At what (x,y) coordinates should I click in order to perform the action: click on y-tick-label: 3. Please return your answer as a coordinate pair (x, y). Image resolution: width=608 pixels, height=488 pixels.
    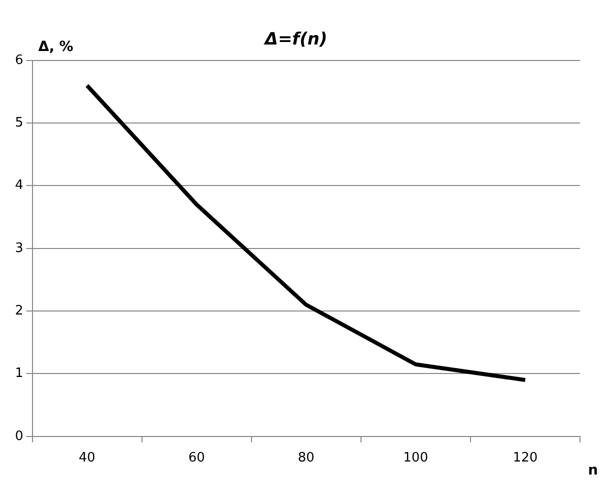
    Looking at the image, I should click on (19, 248).